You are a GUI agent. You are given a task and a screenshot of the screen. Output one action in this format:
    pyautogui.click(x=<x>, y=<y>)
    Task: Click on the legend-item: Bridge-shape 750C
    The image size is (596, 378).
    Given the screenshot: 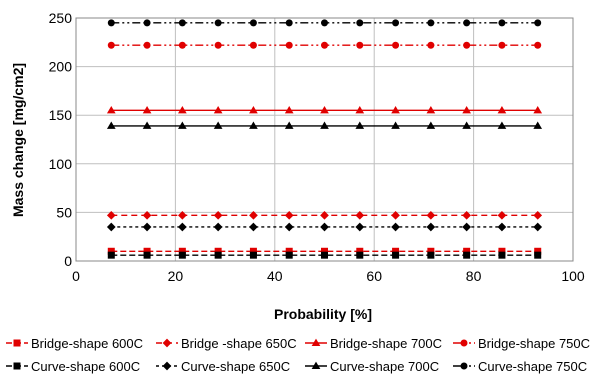 What is the action you would take?
    pyautogui.click(x=521, y=343)
    